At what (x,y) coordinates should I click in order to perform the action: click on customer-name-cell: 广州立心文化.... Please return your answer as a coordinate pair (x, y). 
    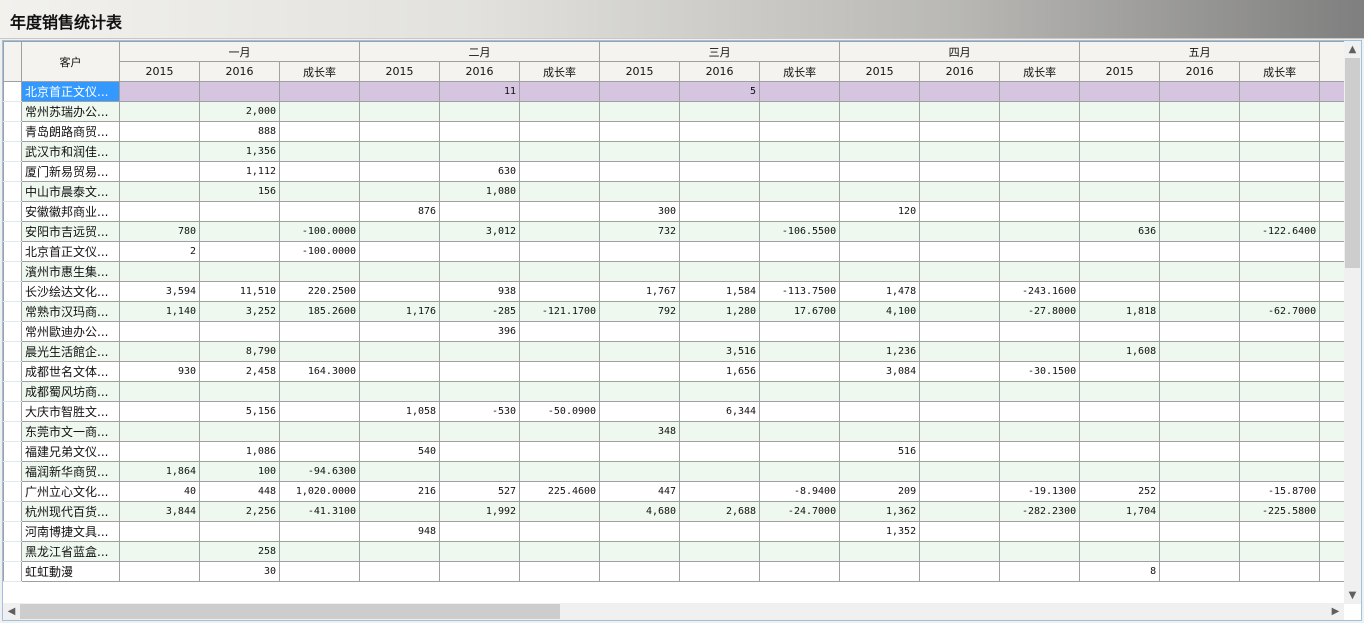
    Looking at the image, I should click on (70, 491).